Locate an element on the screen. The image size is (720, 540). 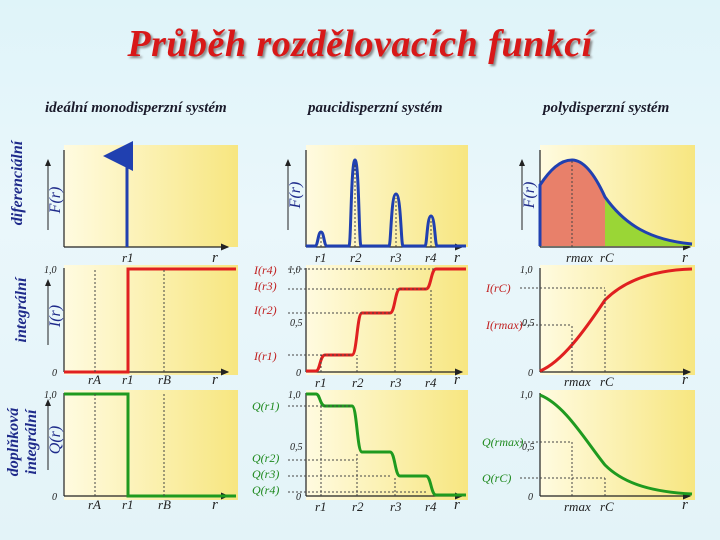
panel-pauci-diff is located at coordinates (387, 196).